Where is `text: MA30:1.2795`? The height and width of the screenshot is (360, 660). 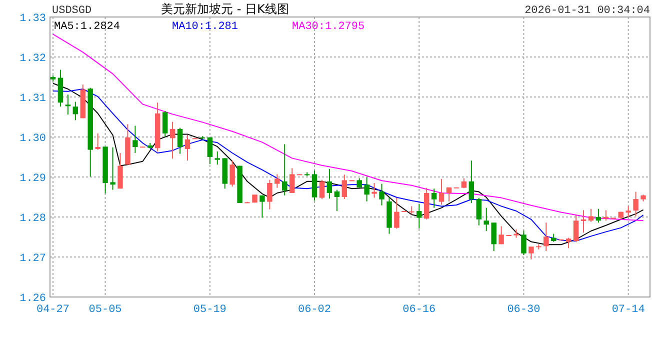
text: MA30:1.2795 is located at coordinates (328, 27).